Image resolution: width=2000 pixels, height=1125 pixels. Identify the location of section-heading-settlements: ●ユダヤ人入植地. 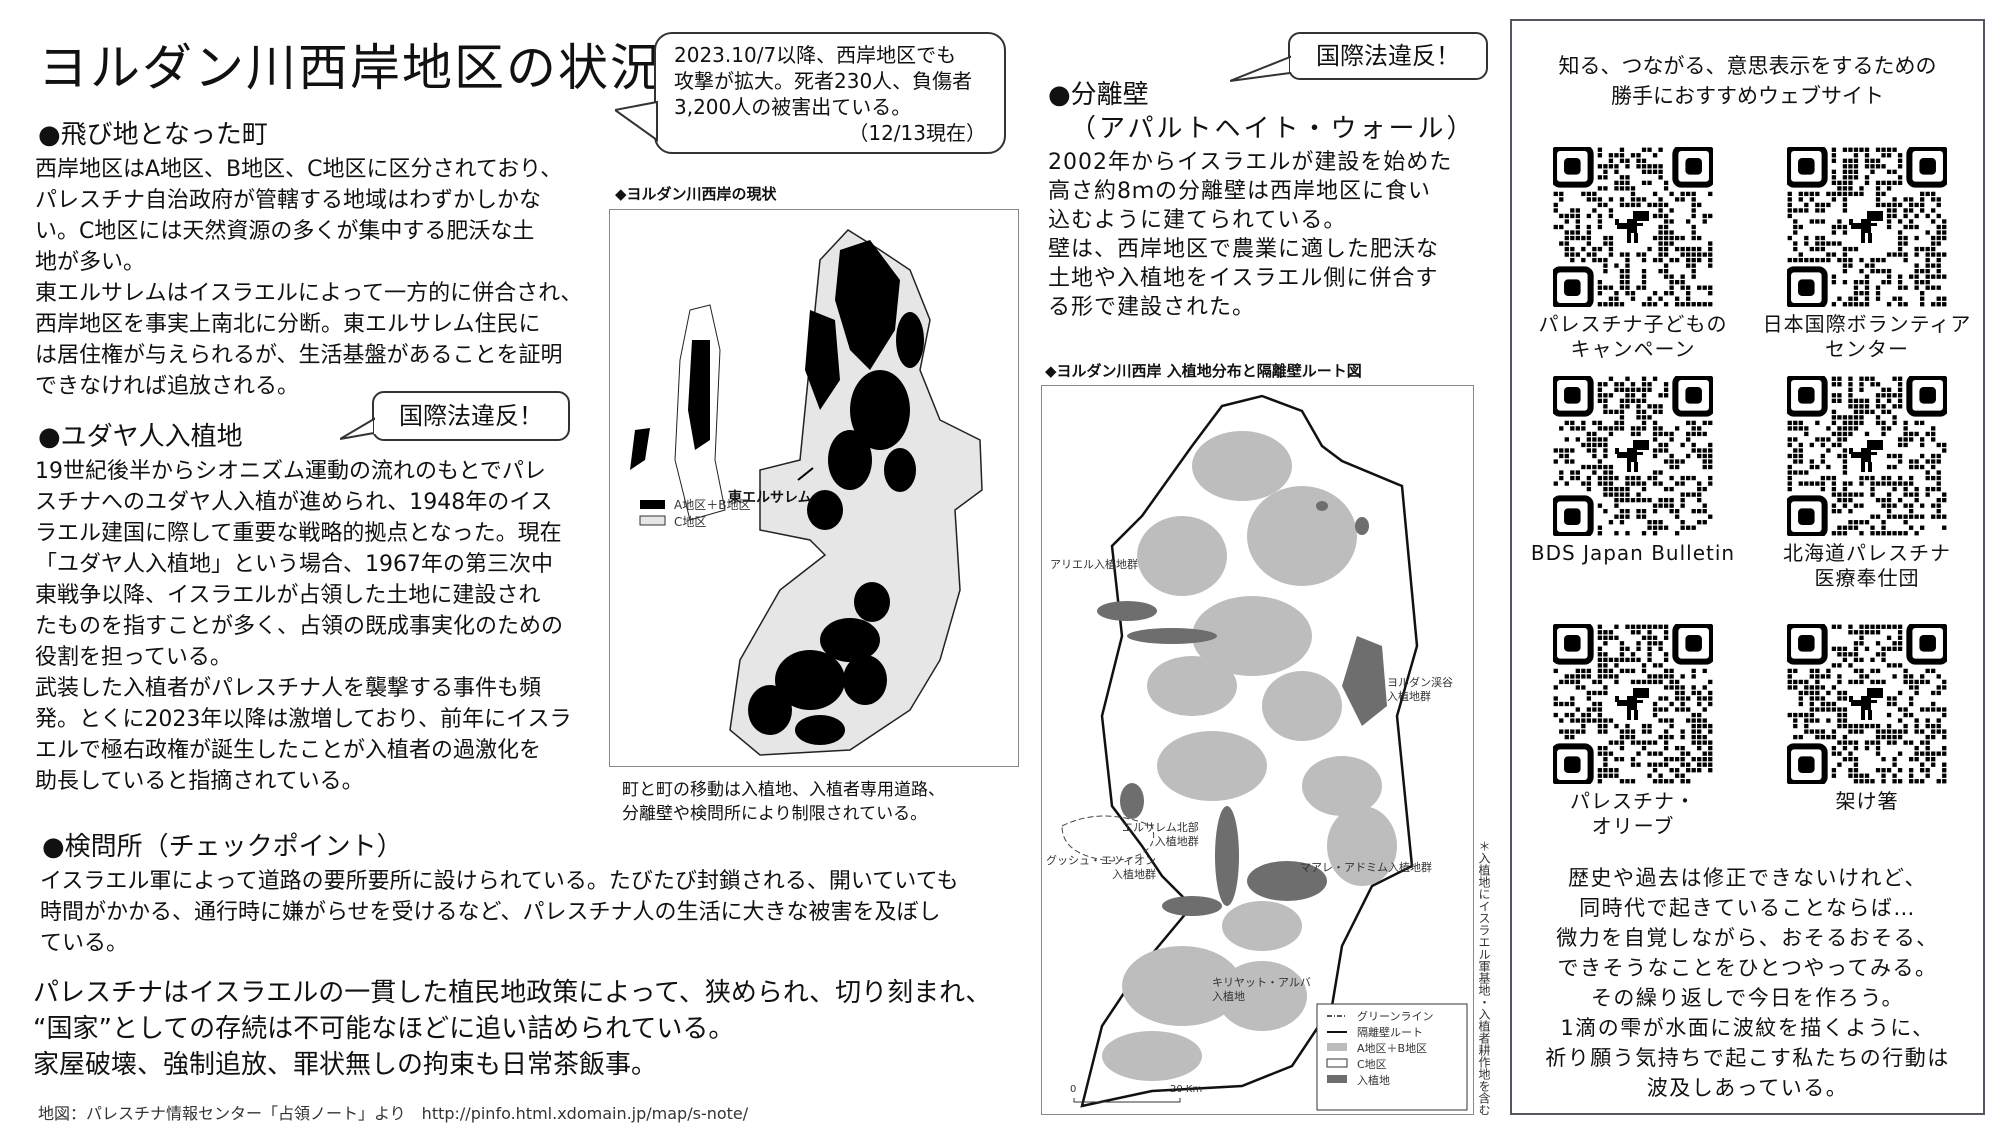
(140, 437).